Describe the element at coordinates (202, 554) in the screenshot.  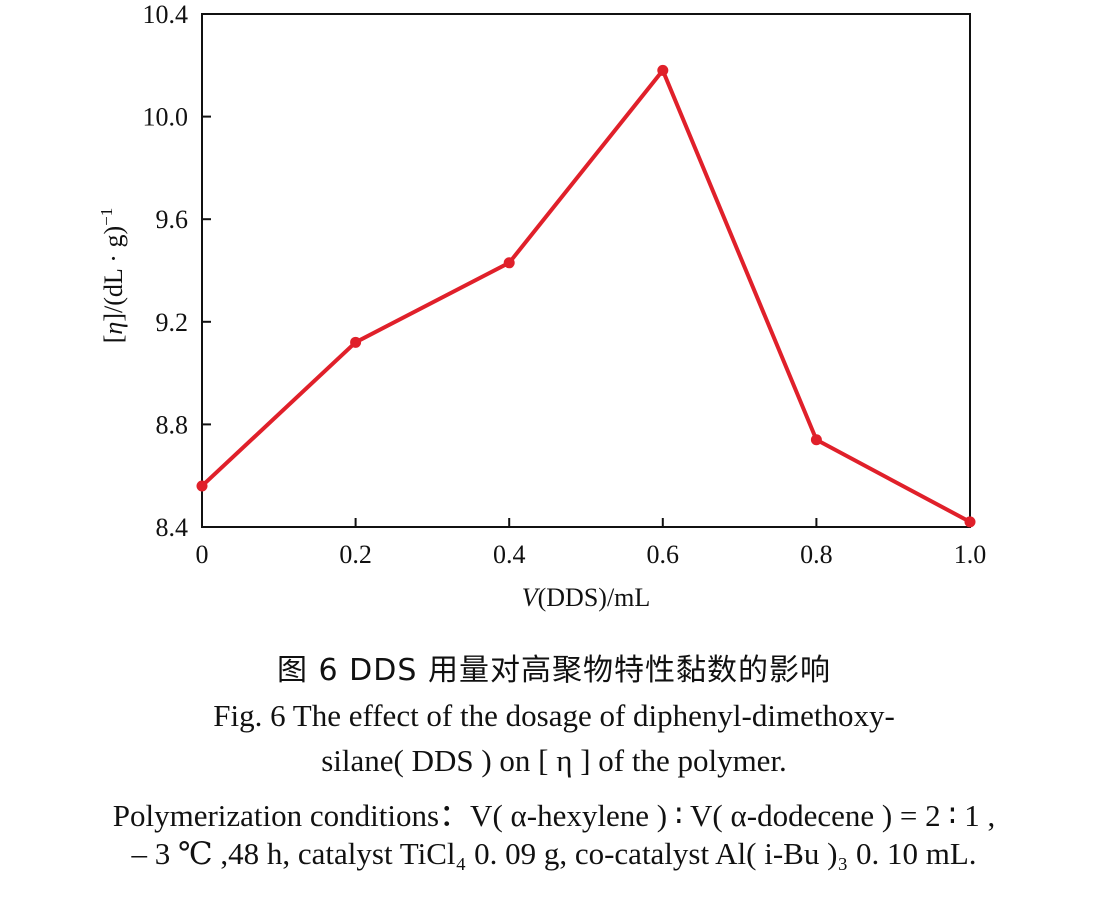
I see `x-tick-label: 0` at that location.